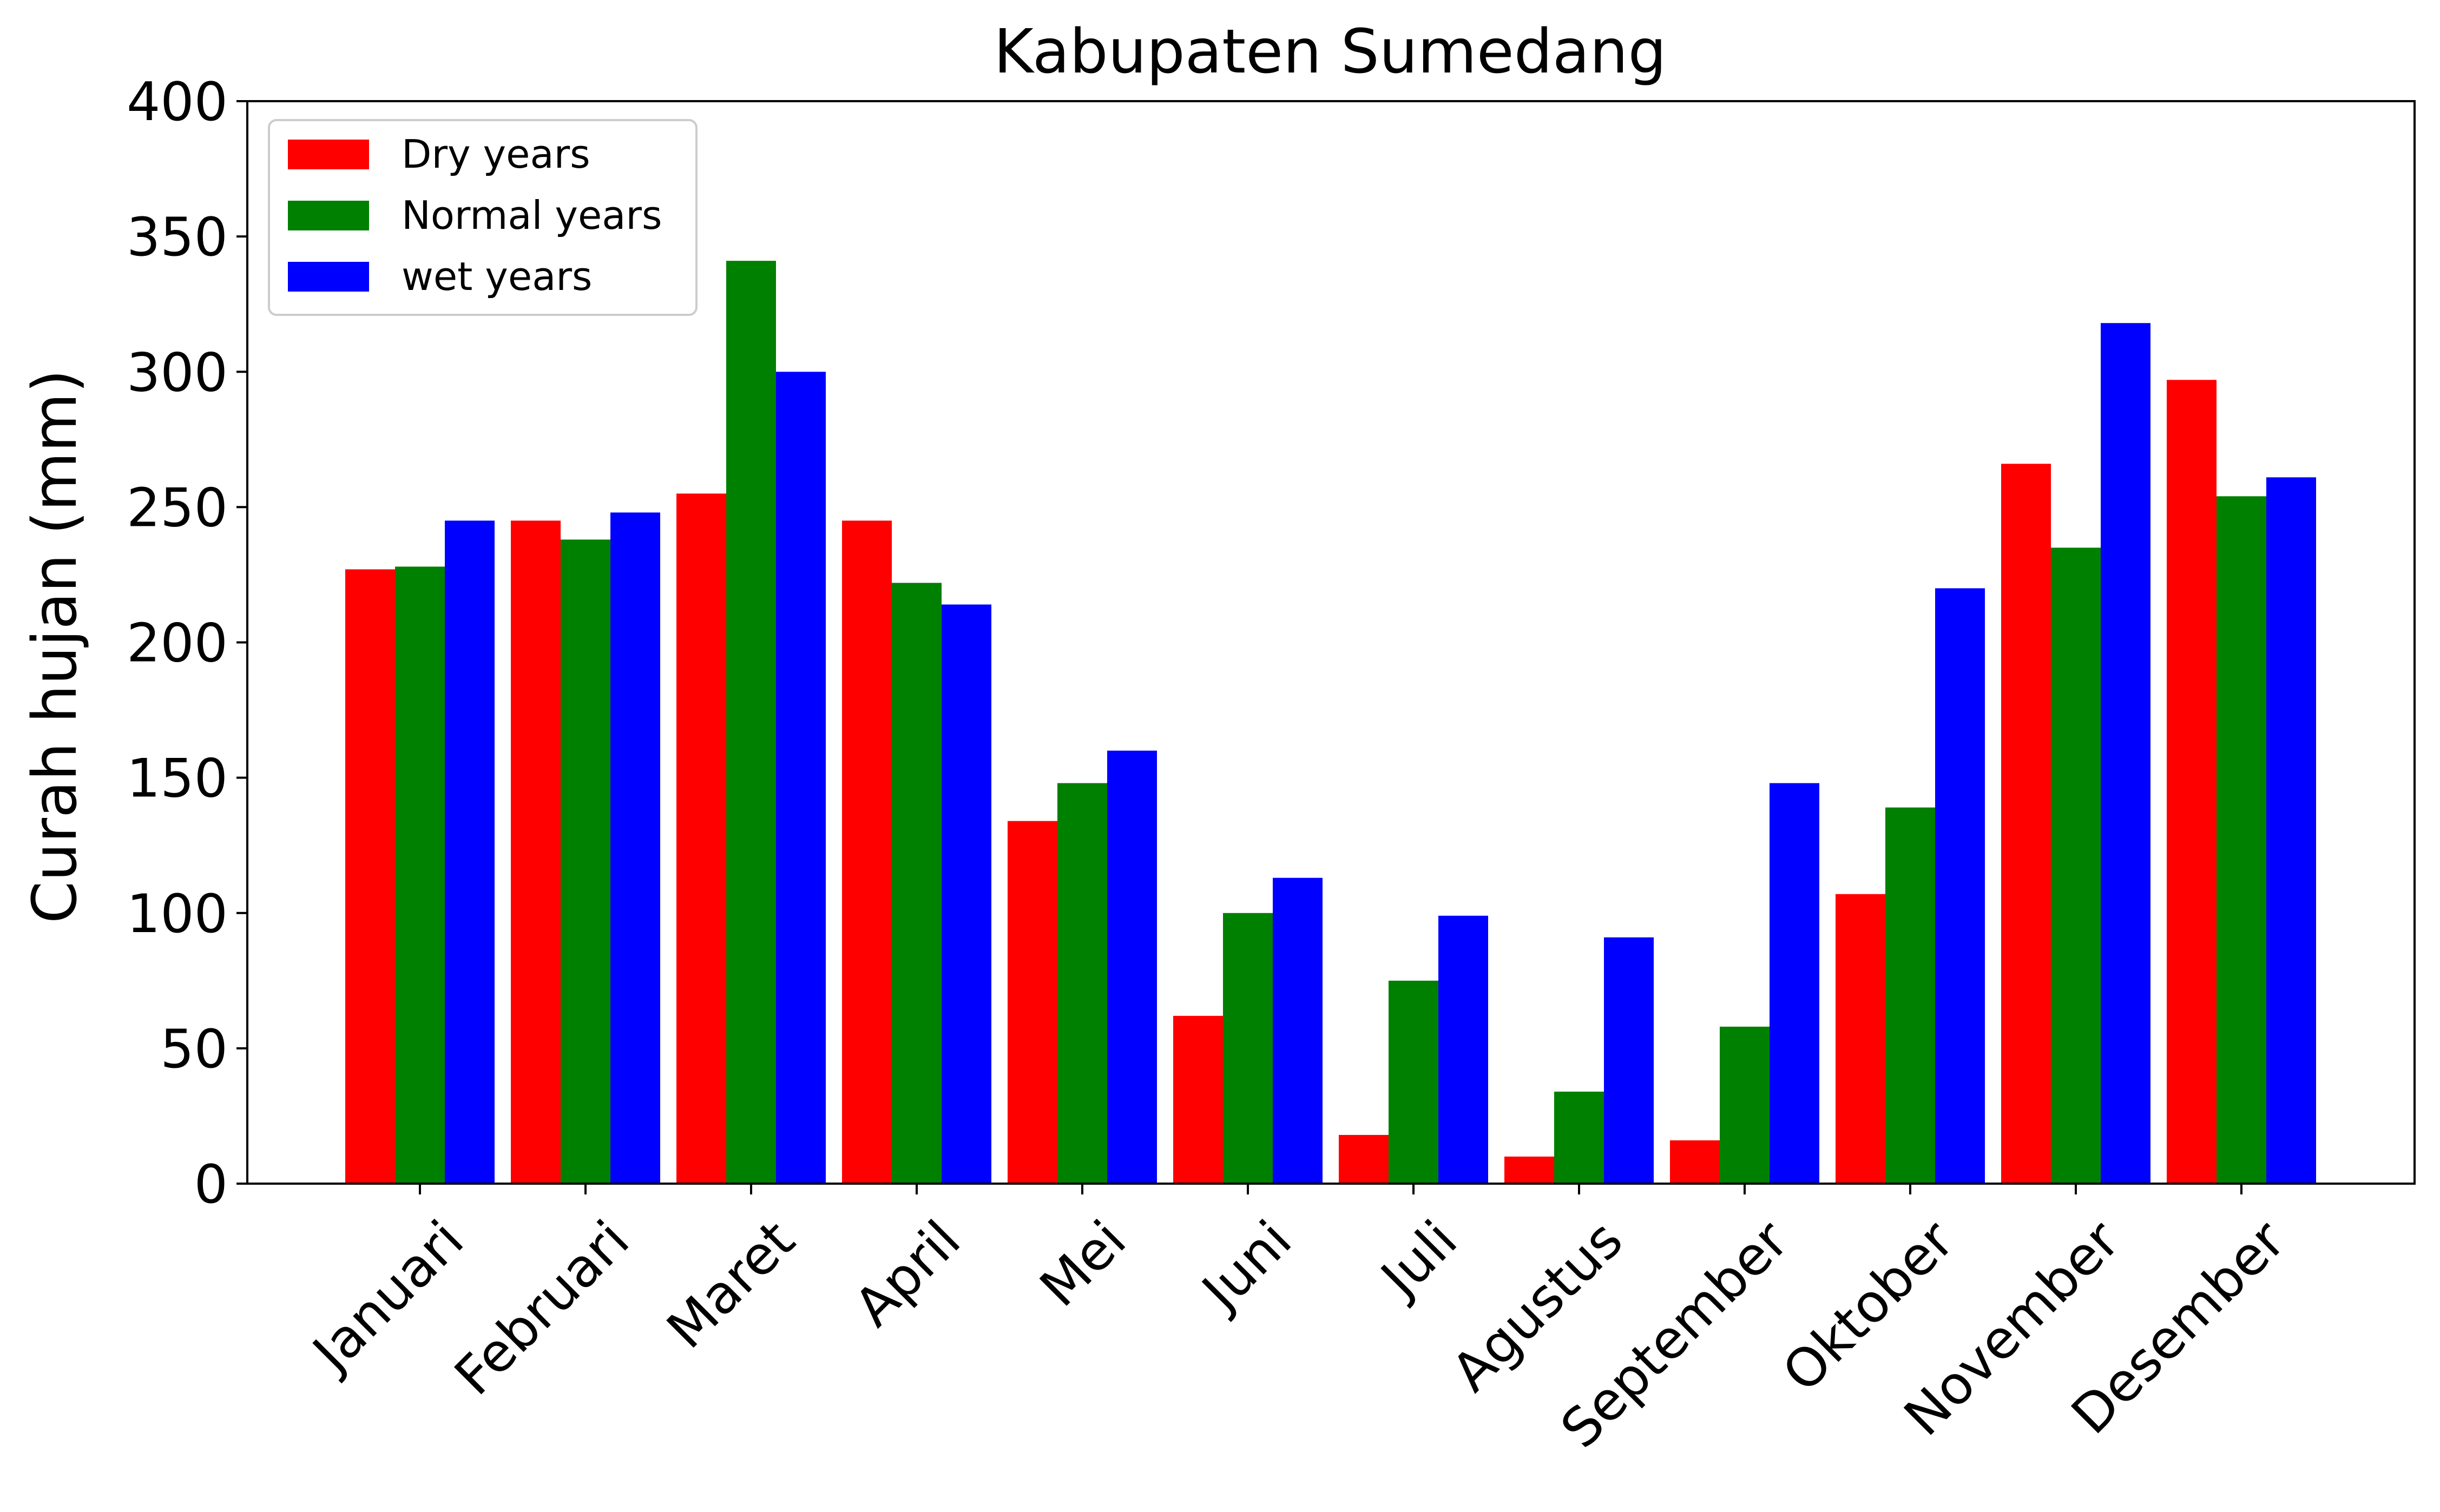 This screenshot has height=1512, width=2440. What do you see at coordinates (211, 1185) in the screenshot?
I see `y-tick-label: 0` at bounding box center [211, 1185].